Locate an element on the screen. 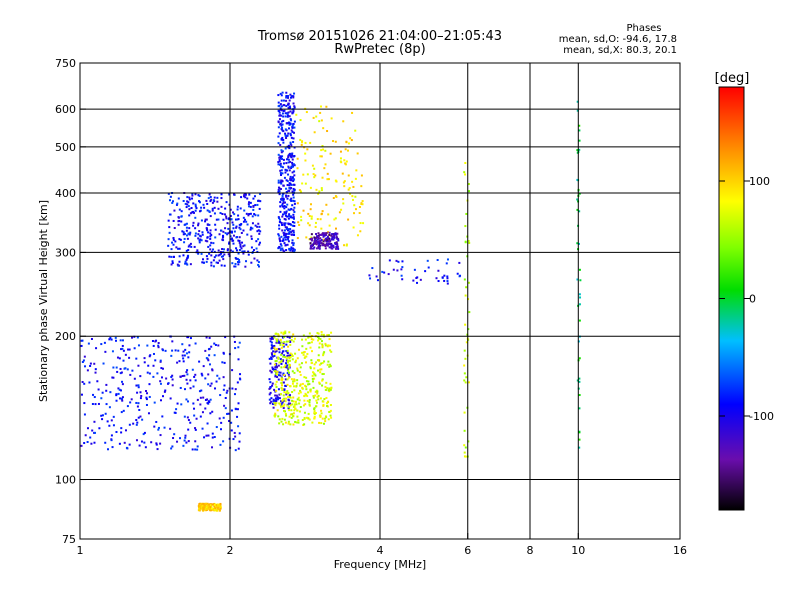 The image size is (800, 600). x-tick-label: 1 is located at coordinates (80, 550).